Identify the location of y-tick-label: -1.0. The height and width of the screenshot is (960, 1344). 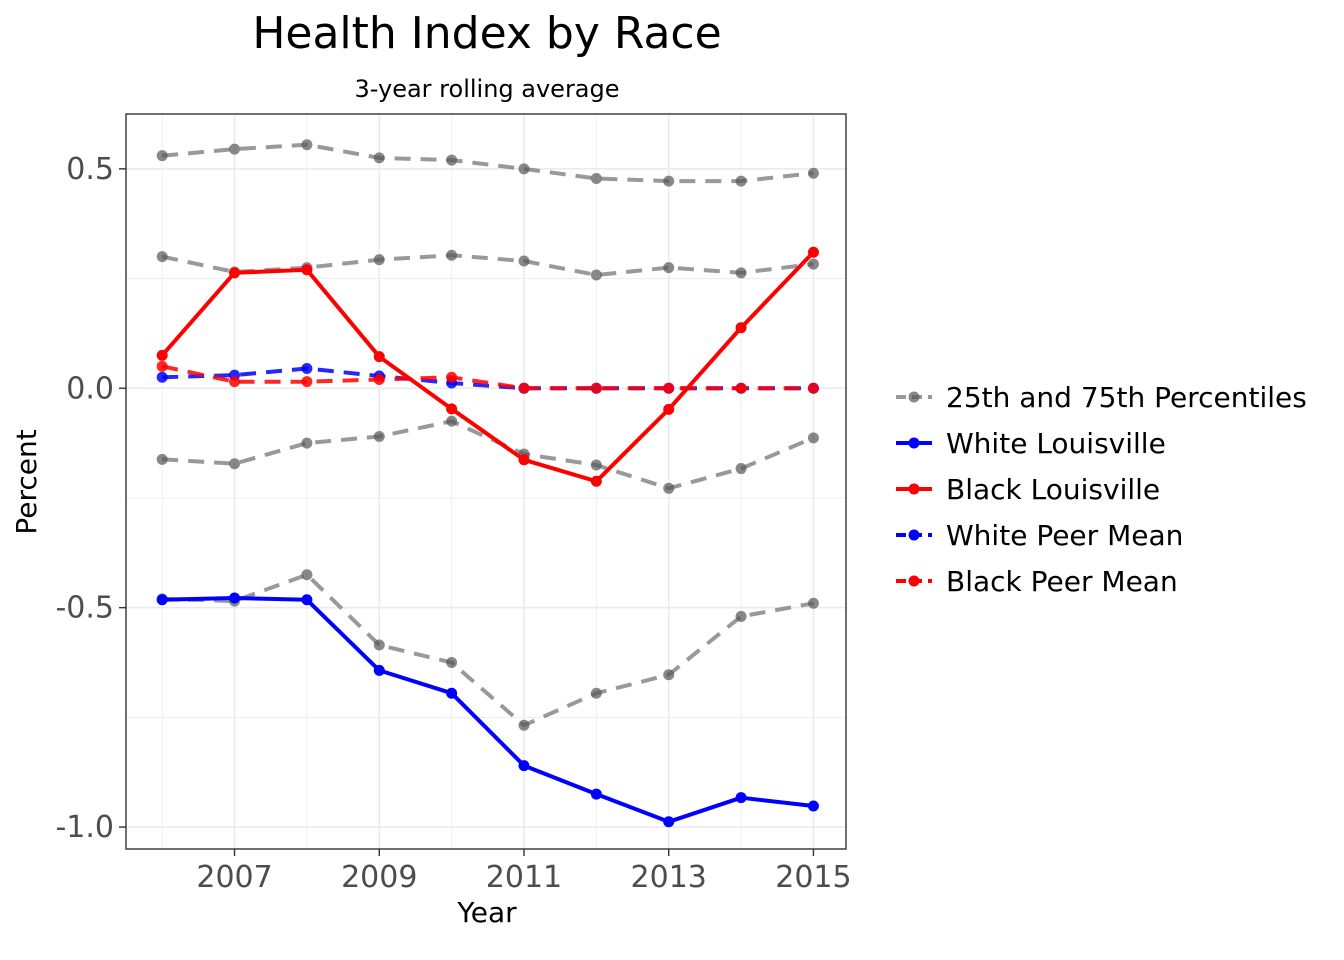
(84, 827).